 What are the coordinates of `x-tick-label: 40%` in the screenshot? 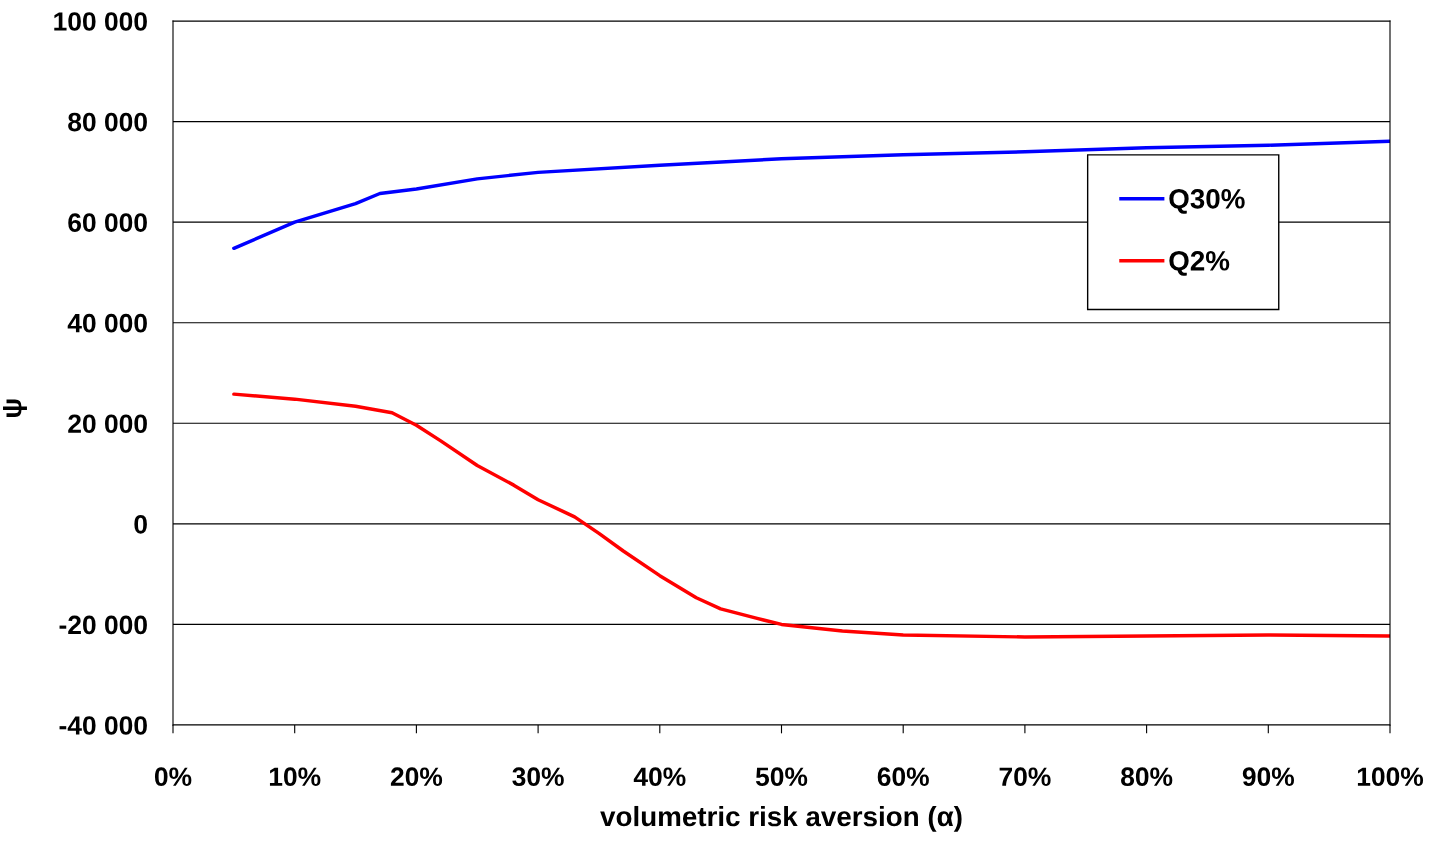 It's located at (659, 777).